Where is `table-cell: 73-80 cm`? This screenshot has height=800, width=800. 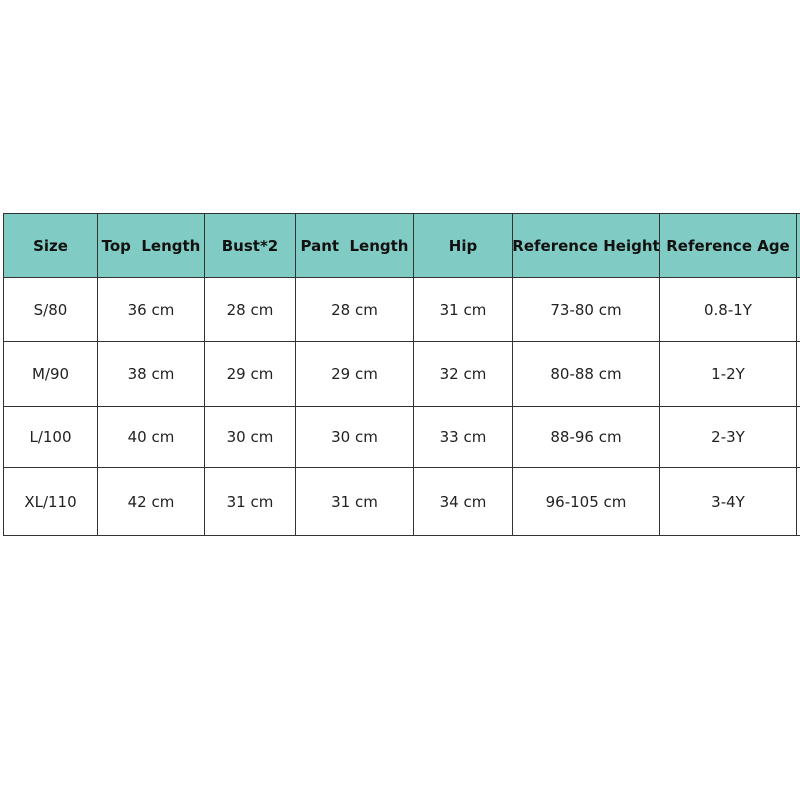
table-cell: 73-80 cm is located at coordinates (585, 309).